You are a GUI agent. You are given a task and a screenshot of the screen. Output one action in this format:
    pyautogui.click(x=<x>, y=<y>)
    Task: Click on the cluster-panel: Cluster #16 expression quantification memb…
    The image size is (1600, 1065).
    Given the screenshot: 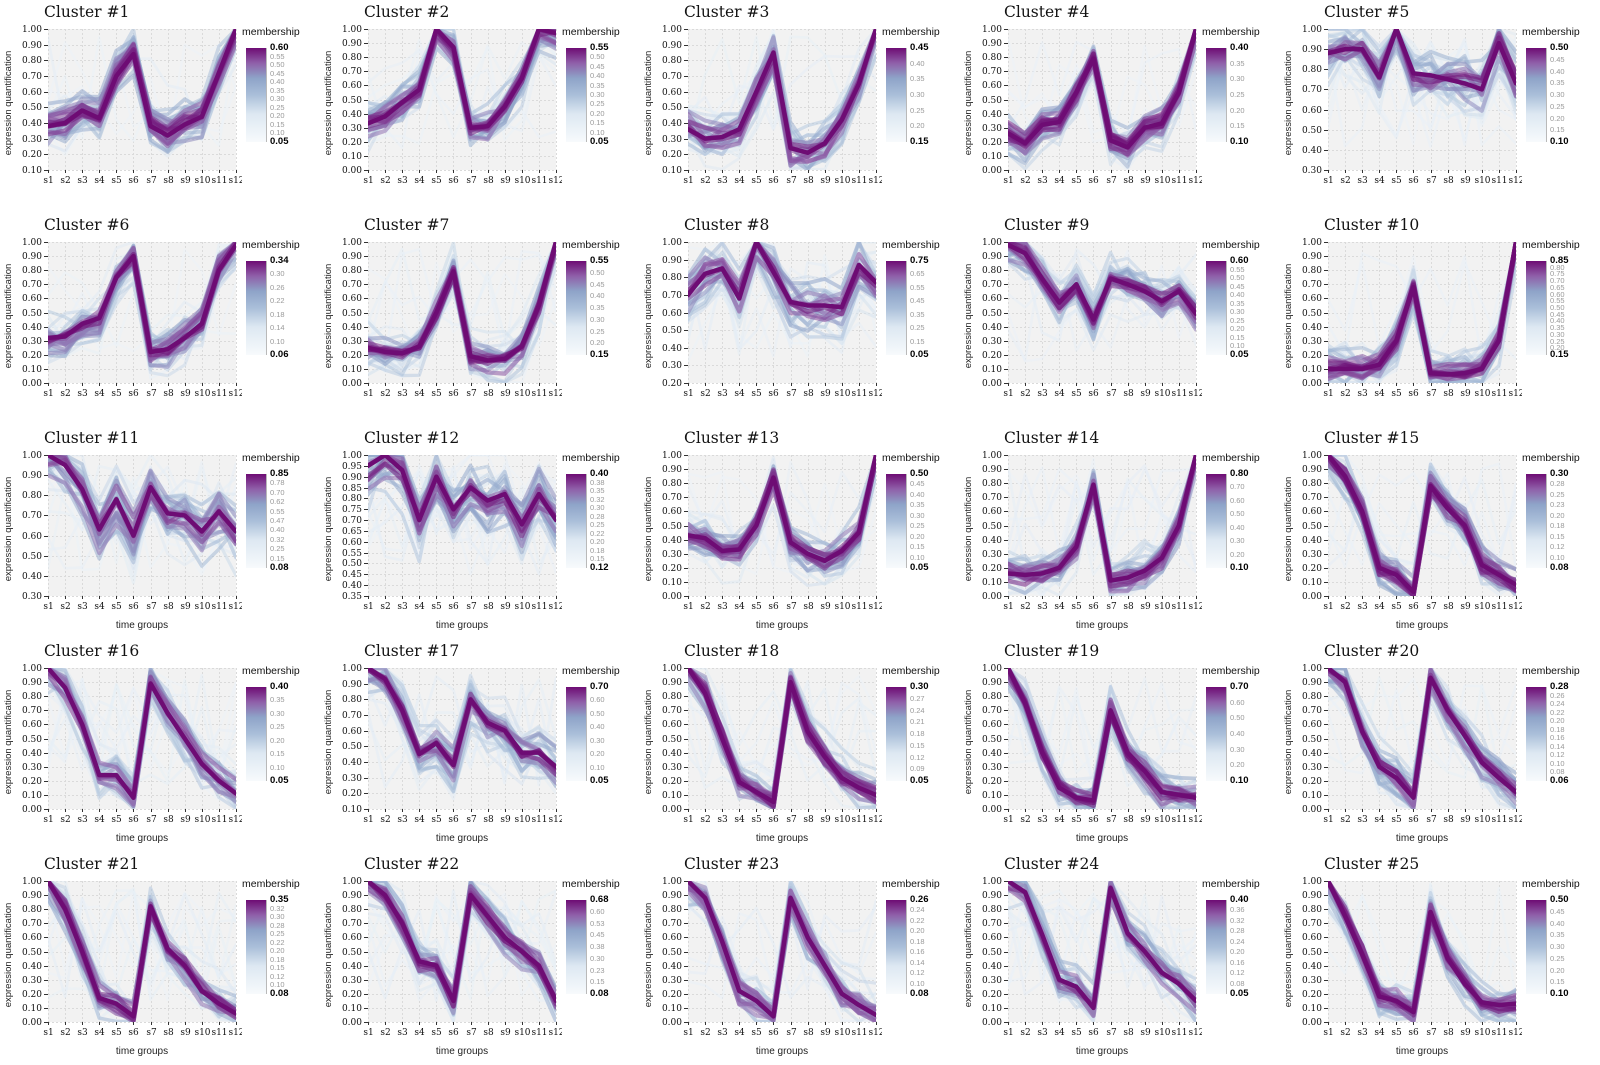 What is the action you would take?
    pyautogui.click(x=160, y=745)
    